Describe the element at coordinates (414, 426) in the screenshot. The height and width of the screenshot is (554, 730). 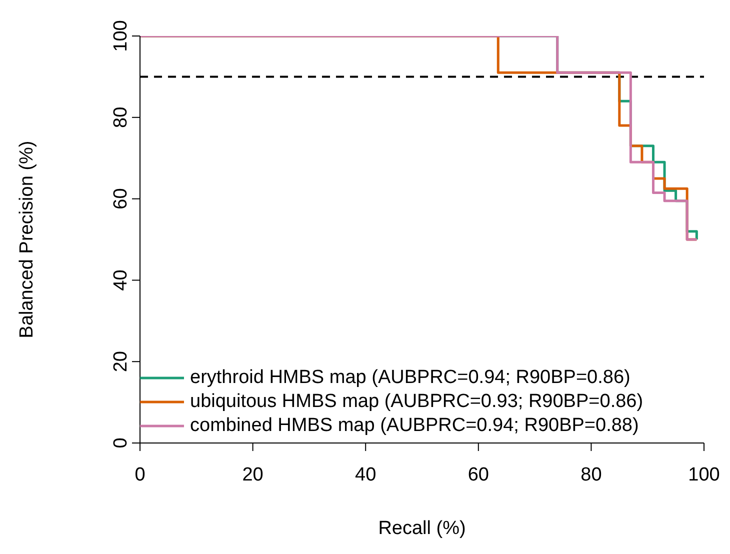
I see `legend-label: combined HMBS map (AUBPRC=0.94; R90BP=0.88)` at that location.